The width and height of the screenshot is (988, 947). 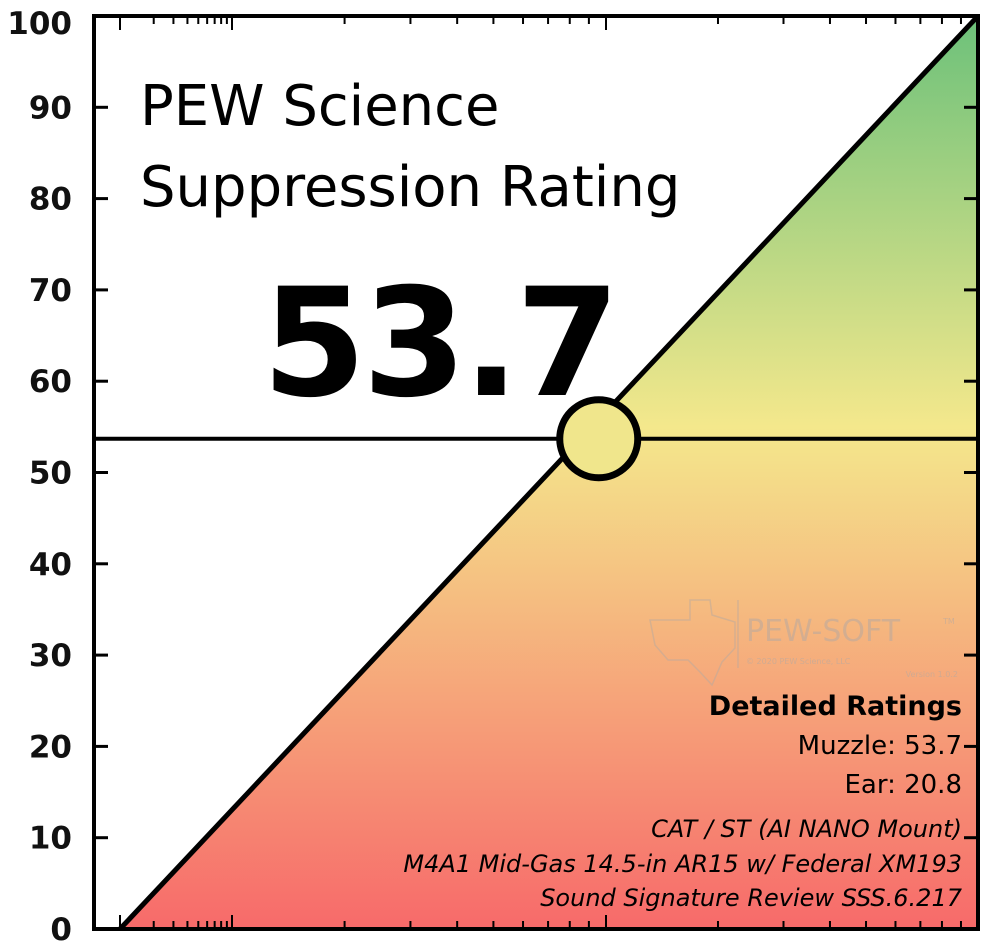 What do you see at coordinates (50, 474) in the screenshot?
I see `y-tick-label: 50` at bounding box center [50, 474].